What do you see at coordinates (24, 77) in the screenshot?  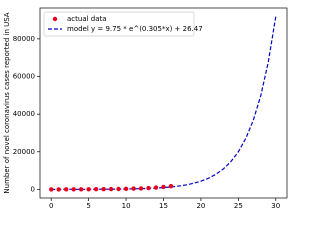 I see `y-tick-label: 60000` at bounding box center [24, 77].